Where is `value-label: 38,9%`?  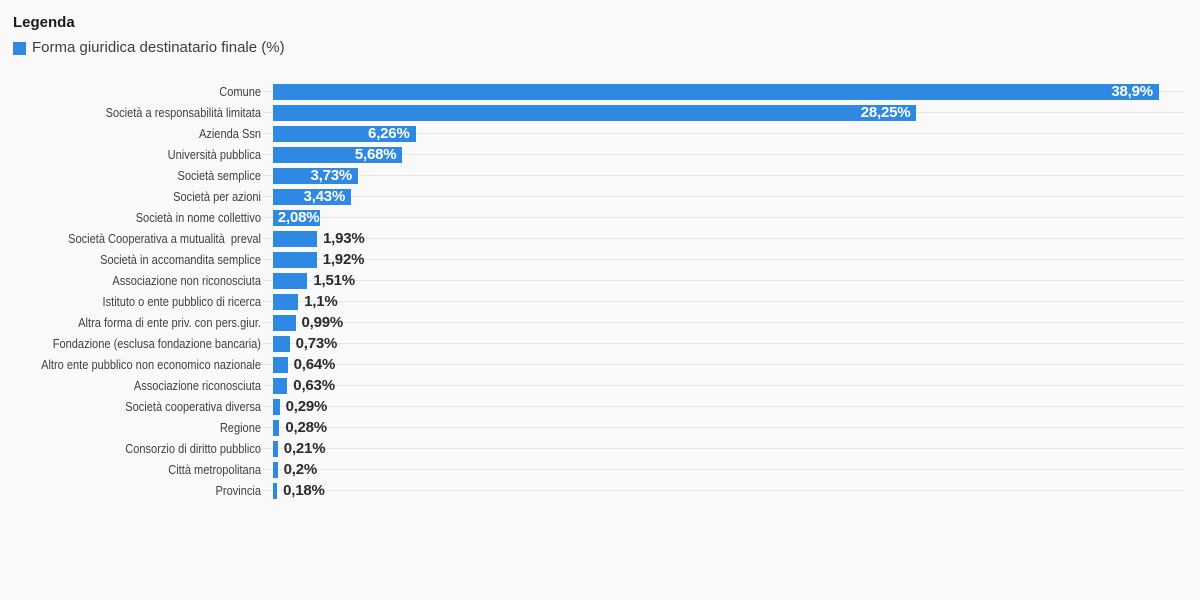
value-label: 38,9% is located at coordinates (1132, 91).